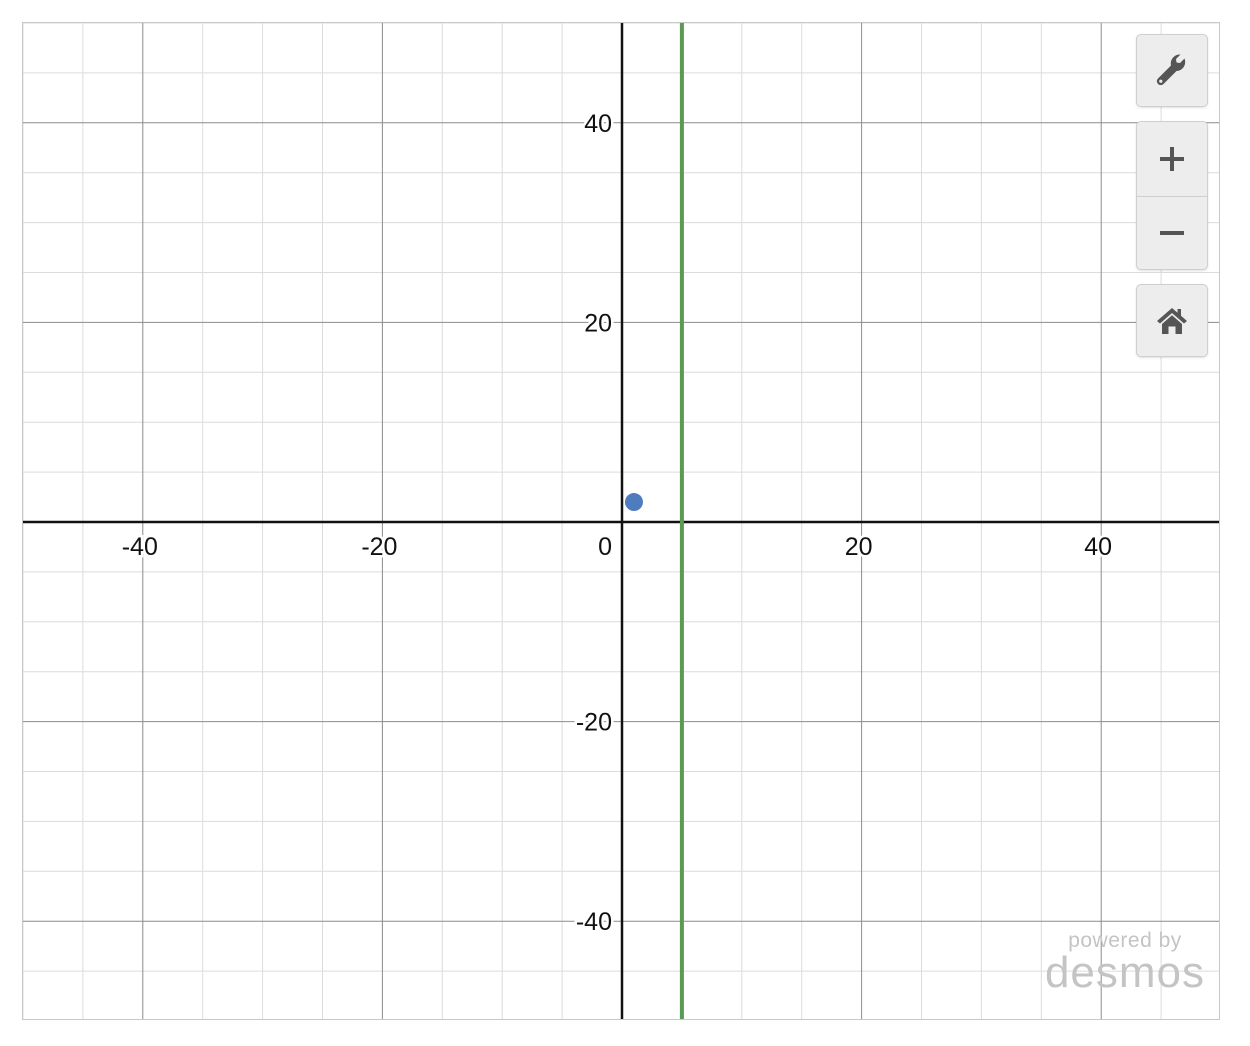  I want to click on minus-icon, so click(1172, 233).